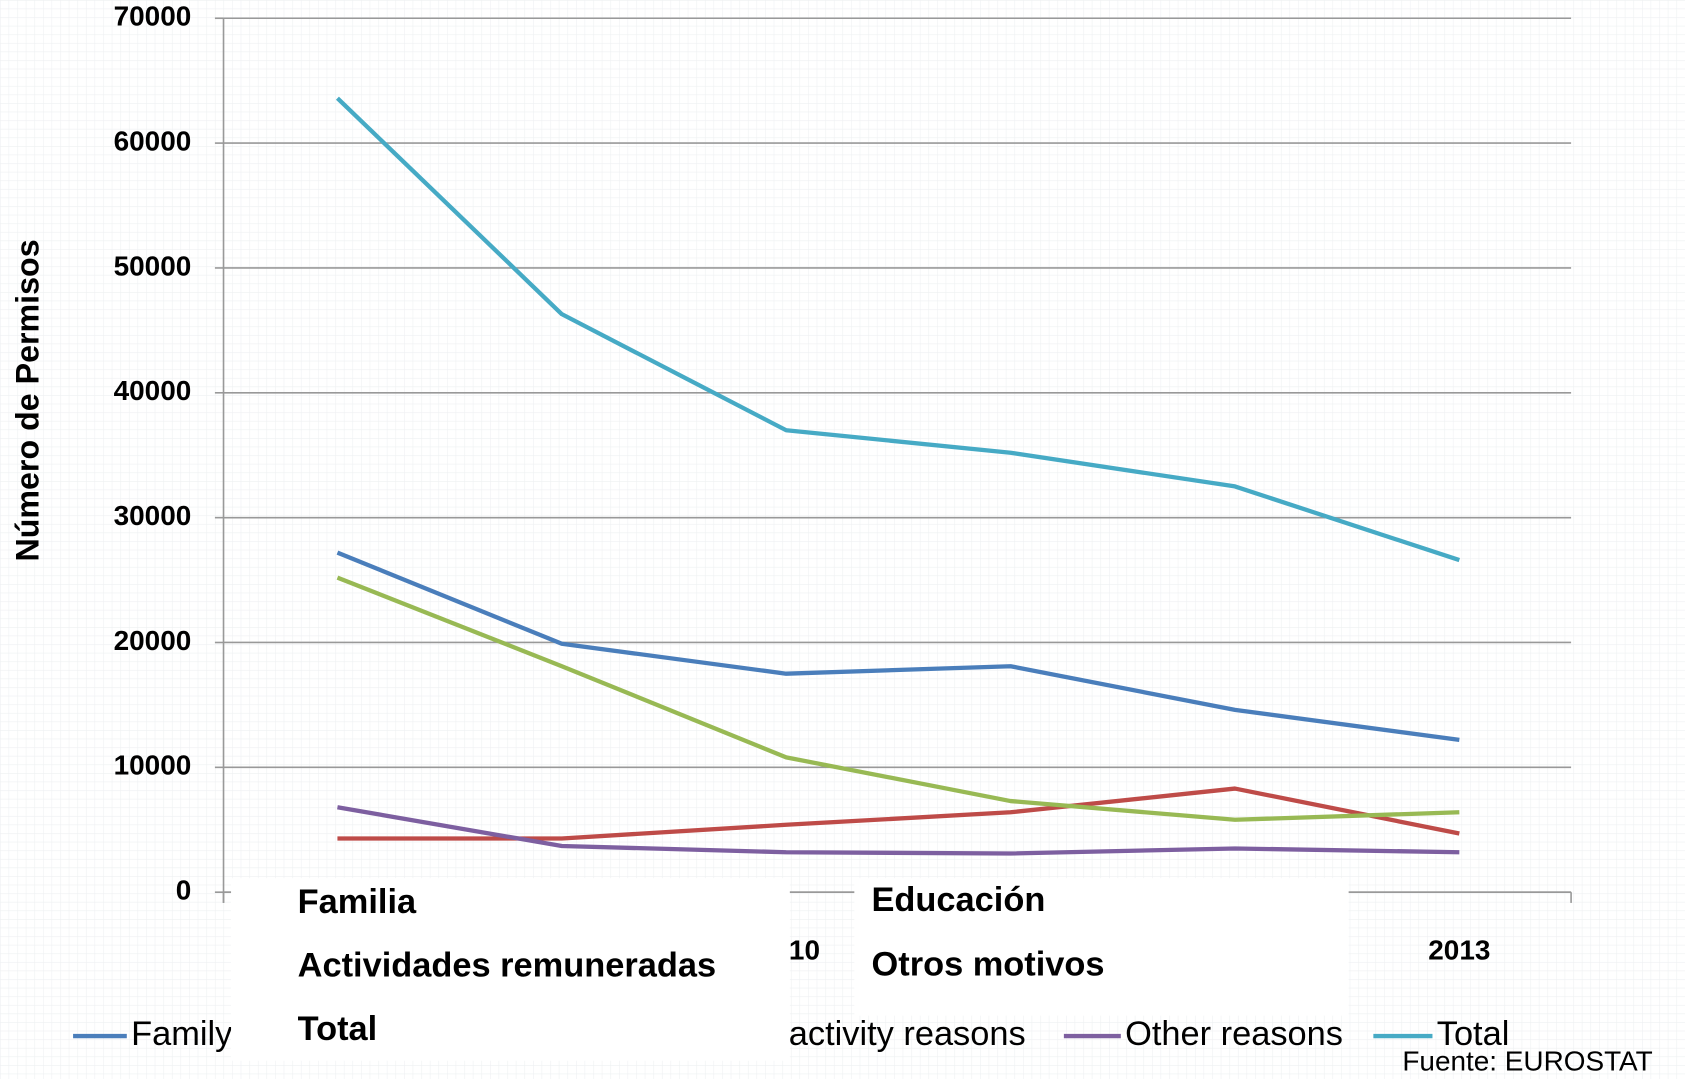 Image resolution: width=1685 pixels, height=1079 pixels. What do you see at coordinates (507, 965) in the screenshot?
I see `overlay-label: Actividades remuneradas` at bounding box center [507, 965].